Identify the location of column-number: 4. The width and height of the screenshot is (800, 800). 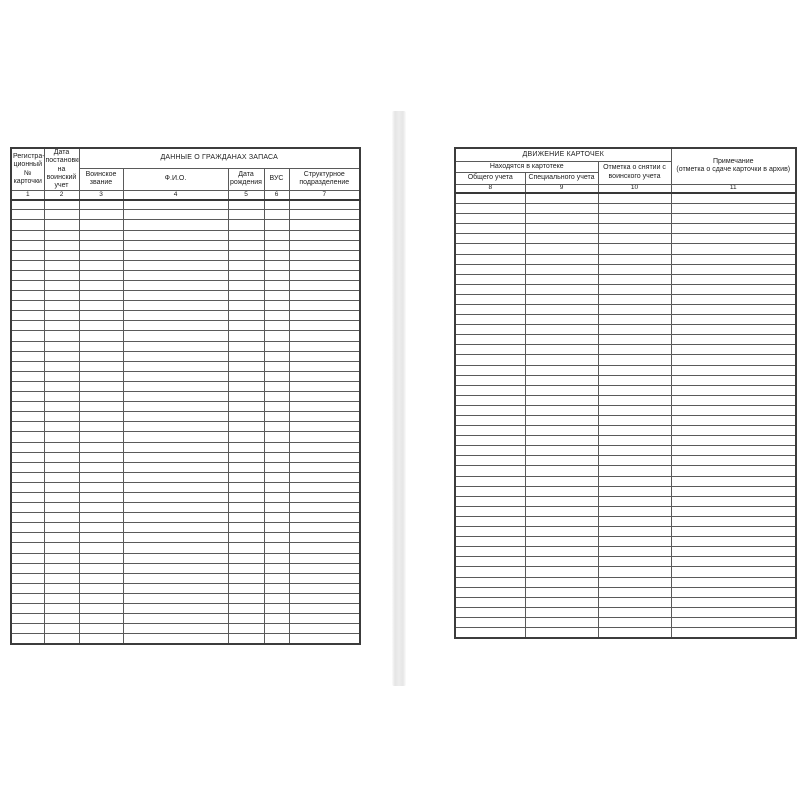
(175, 195).